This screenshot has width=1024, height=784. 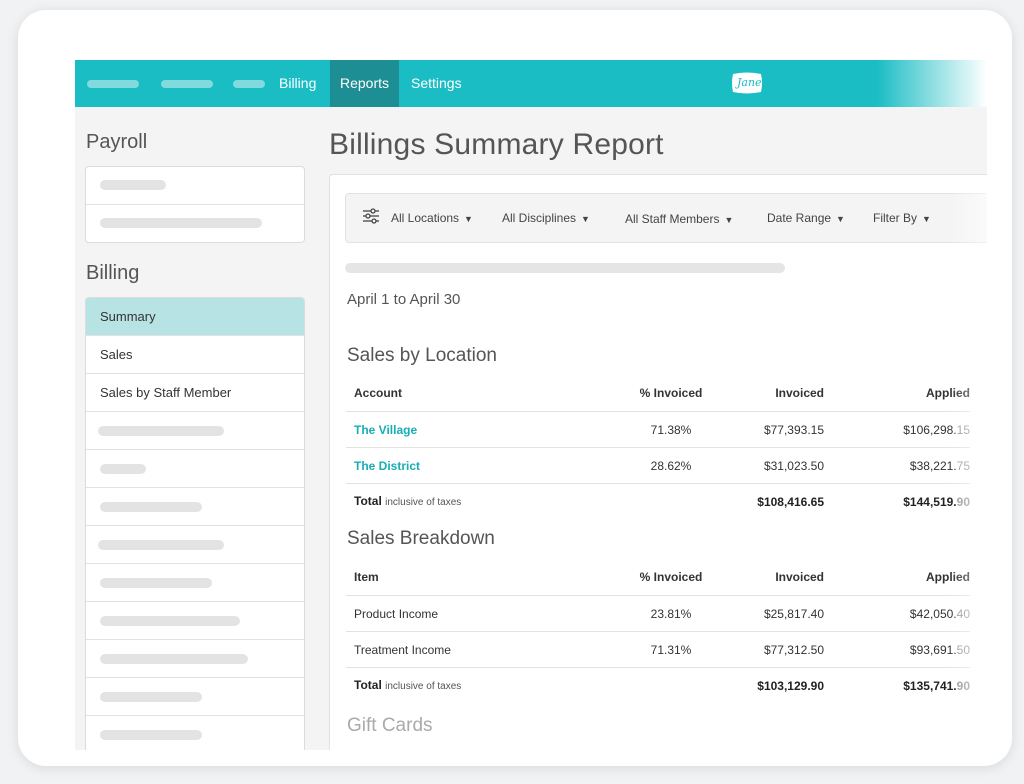 I want to click on nav-billing-link: Billing, so click(x=298, y=83).